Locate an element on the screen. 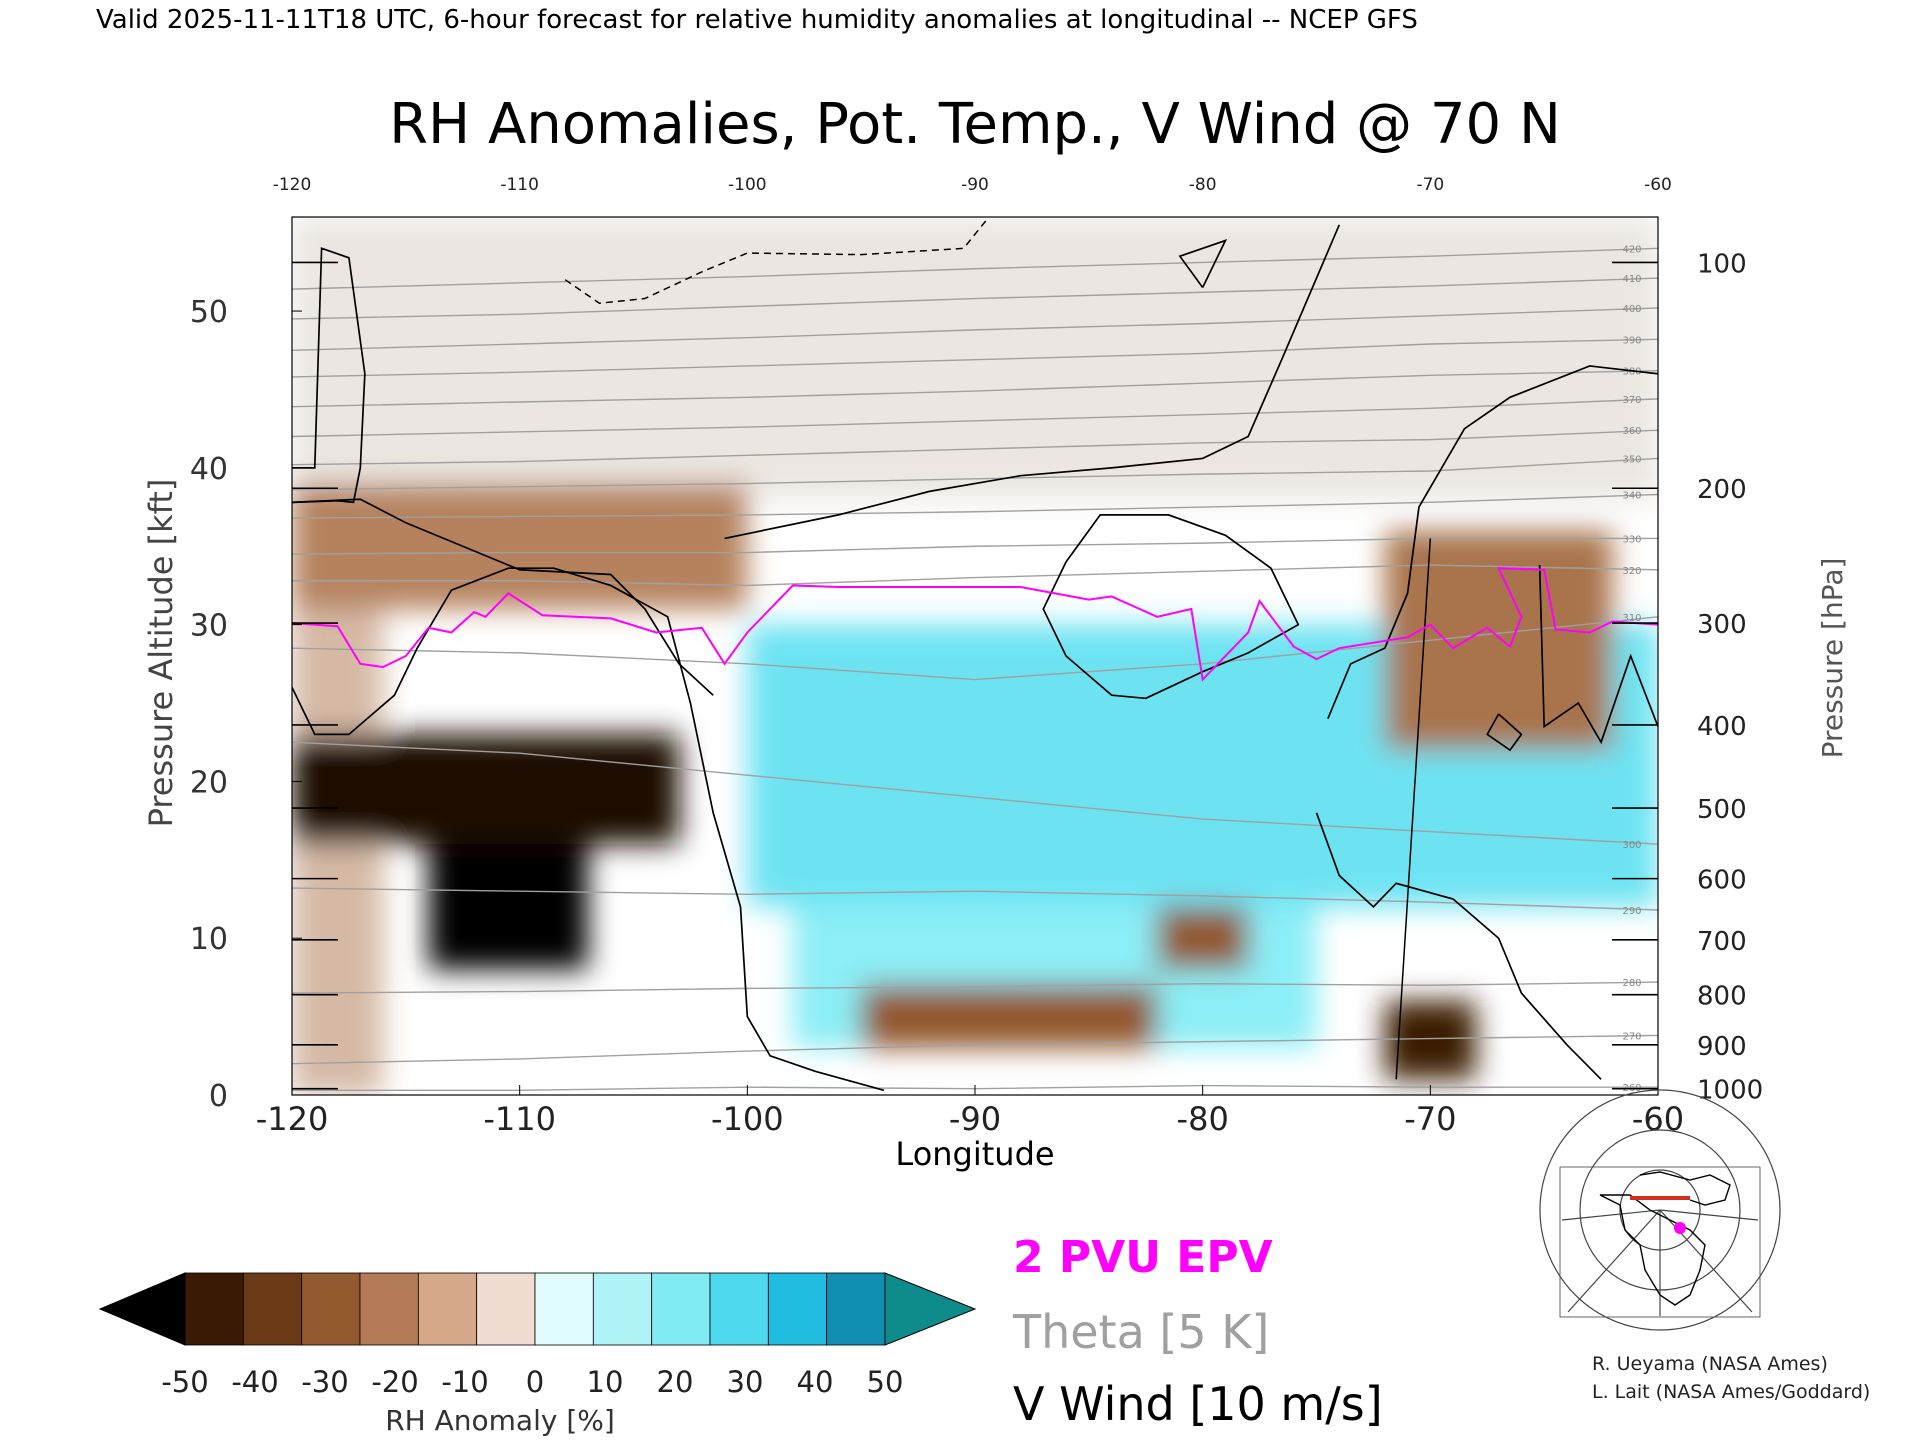 The width and height of the screenshot is (1920, 1440). theta-label: 380 is located at coordinates (1631, 372).